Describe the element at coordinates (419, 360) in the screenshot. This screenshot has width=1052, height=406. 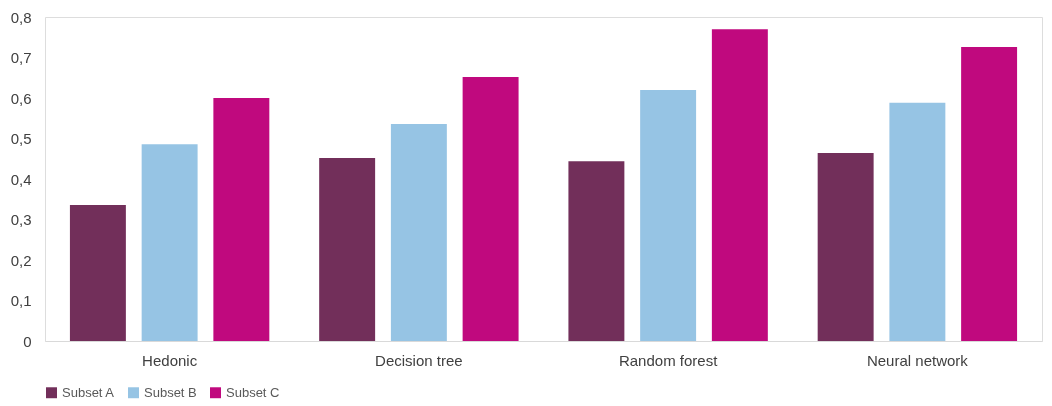
I see `x-tick-label: Decision tree` at that location.